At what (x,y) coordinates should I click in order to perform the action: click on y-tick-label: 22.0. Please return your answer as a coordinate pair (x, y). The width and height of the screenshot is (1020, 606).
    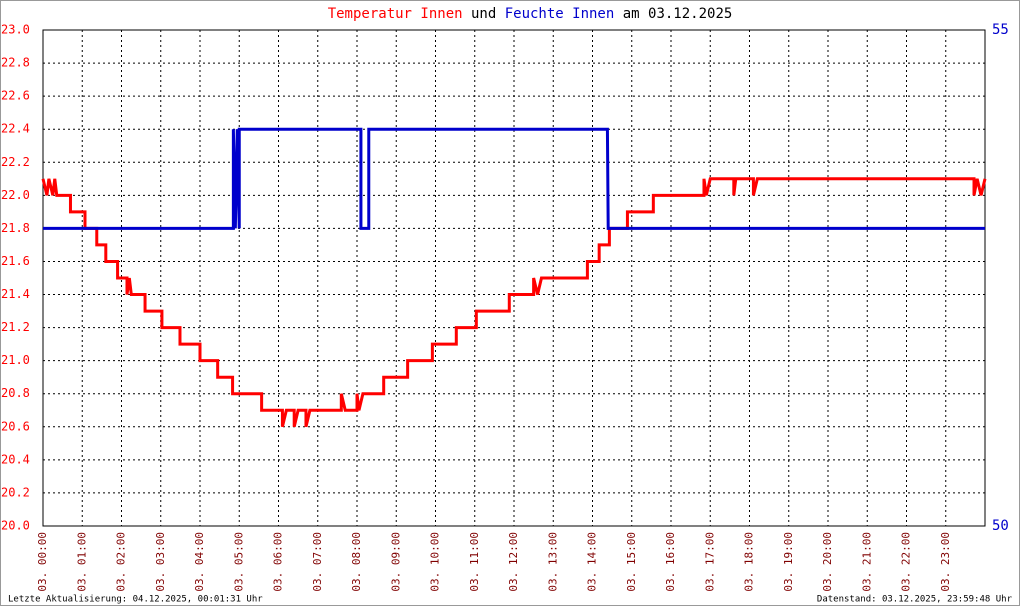
    Looking at the image, I should click on (15, 195).